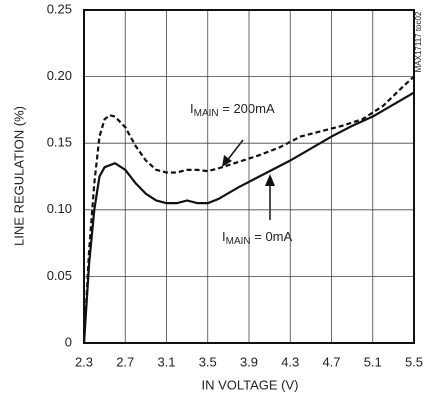  I want to click on side-note: MAX17117 toc02, so click(418, 41).